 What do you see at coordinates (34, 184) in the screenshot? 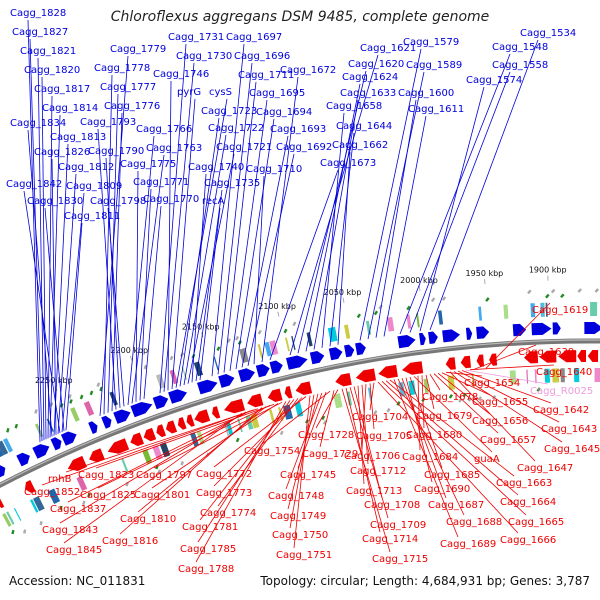
I see `forward-gene-label: Cagg_1842` at bounding box center [34, 184].